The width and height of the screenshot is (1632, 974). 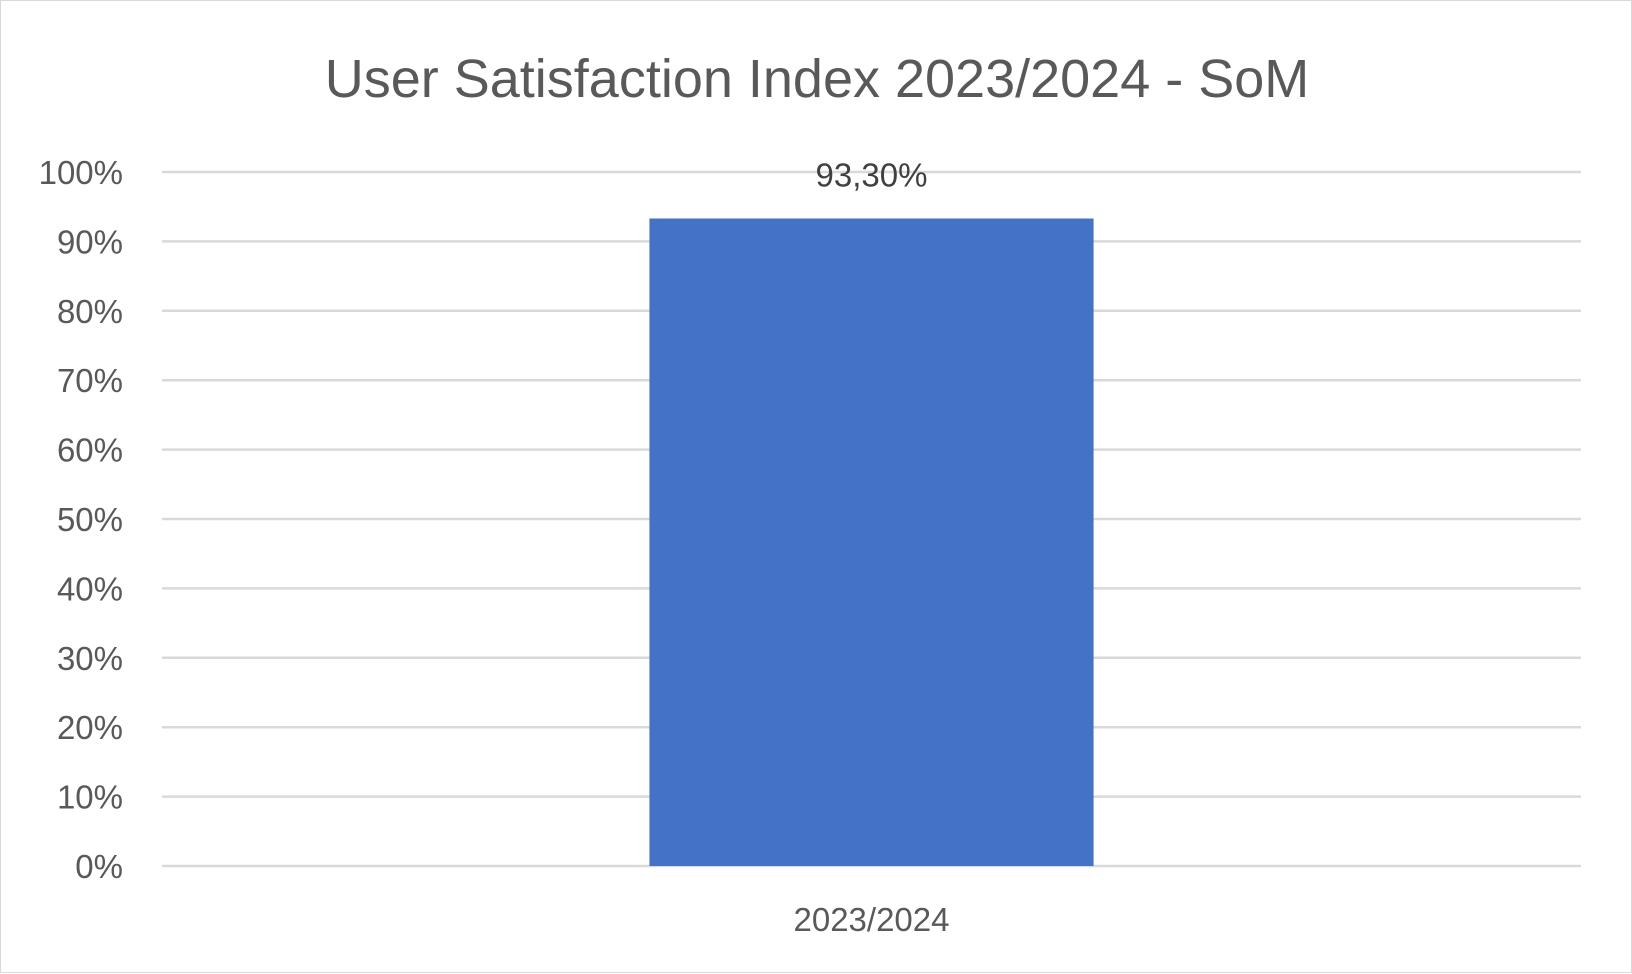 I want to click on y-axis-tick-labels: 0% 10% 20% 30% 40% 50% 60% 70% 80% 90% 100%, so click(x=81, y=519).